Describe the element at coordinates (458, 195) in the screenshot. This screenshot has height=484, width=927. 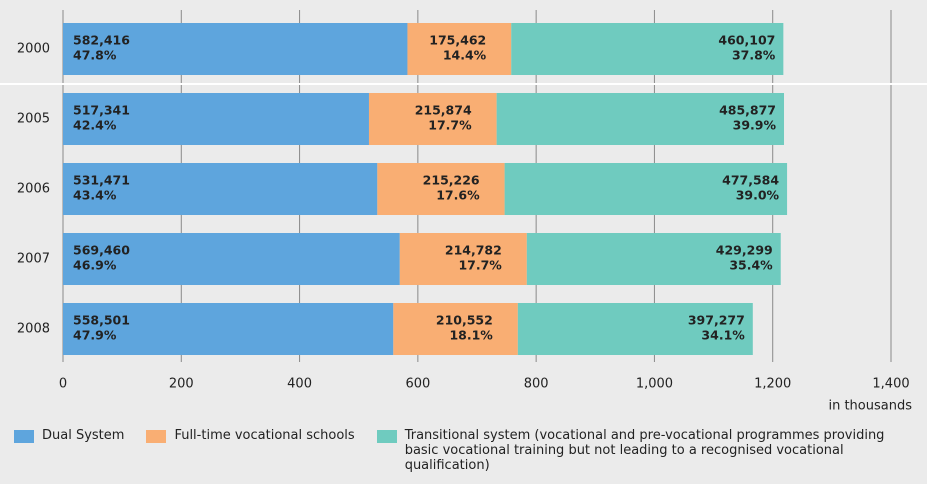
I see `share-label: 17.6%` at that location.